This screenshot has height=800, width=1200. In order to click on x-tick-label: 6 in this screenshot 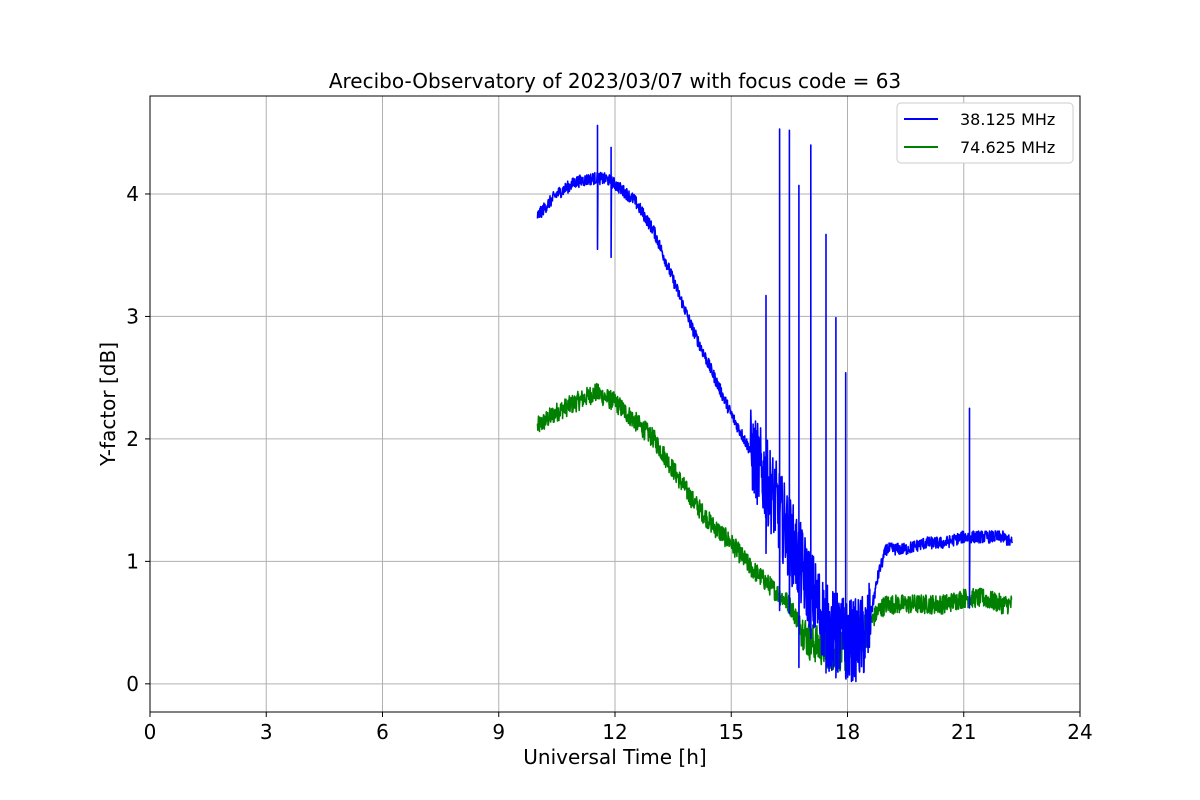, I will do `click(382, 732)`.